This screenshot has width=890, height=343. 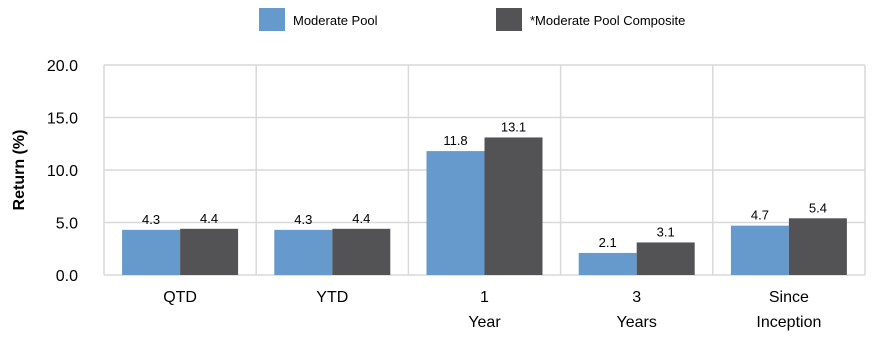 I want to click on category-label: YTD, so click(x=332, y=297).